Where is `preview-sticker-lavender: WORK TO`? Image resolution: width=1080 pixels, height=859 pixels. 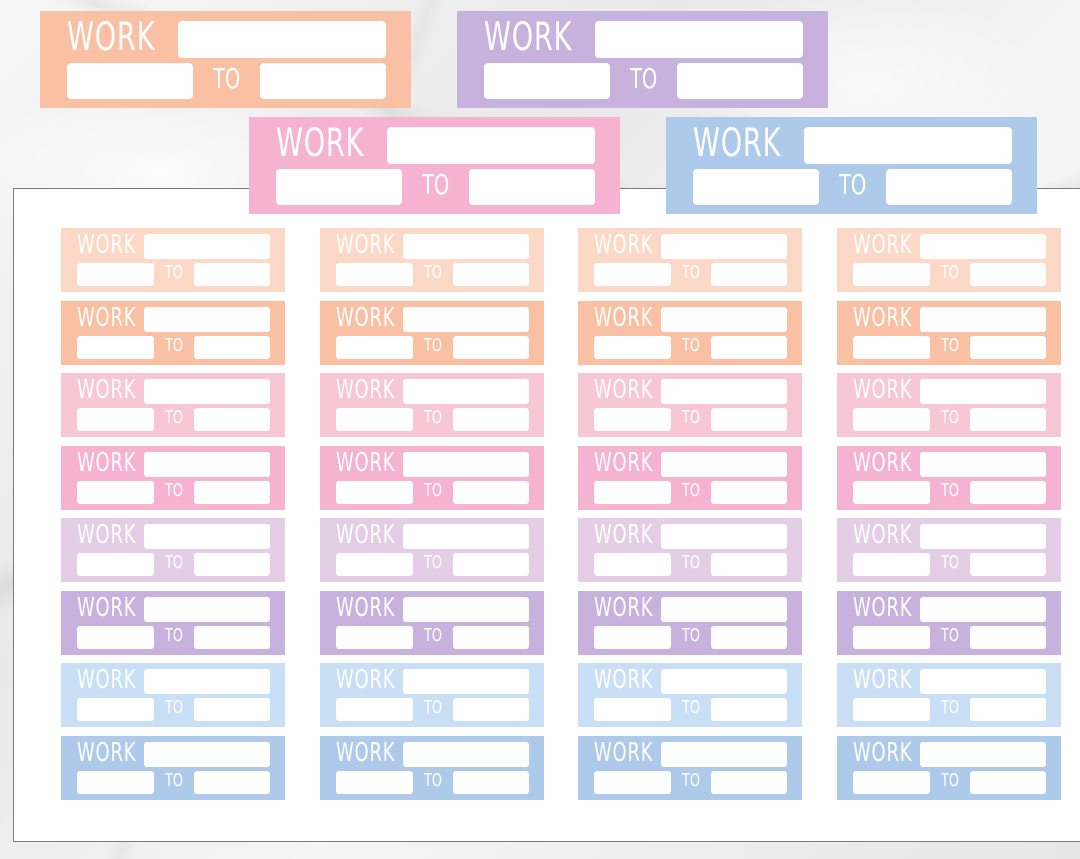 preview-sticker-lavender: WORK TO is located at coordinates (642, 59).